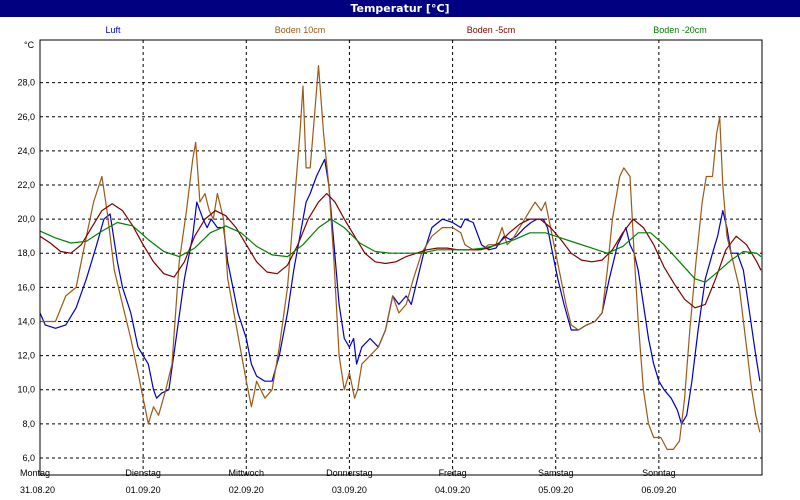  I want to click on x-tick-day-label: Sonntag, so click(659, 473).